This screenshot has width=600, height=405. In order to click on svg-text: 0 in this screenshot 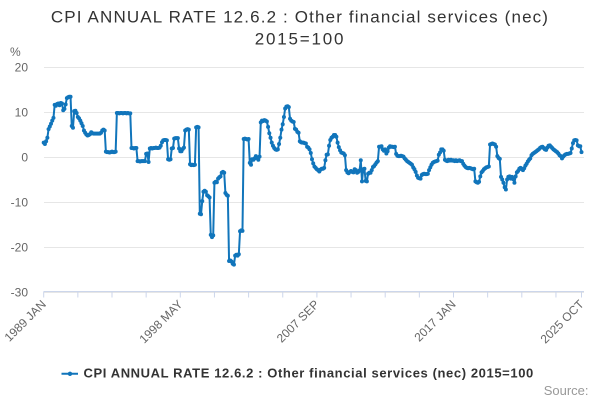, I will do `click(24, 158)`.